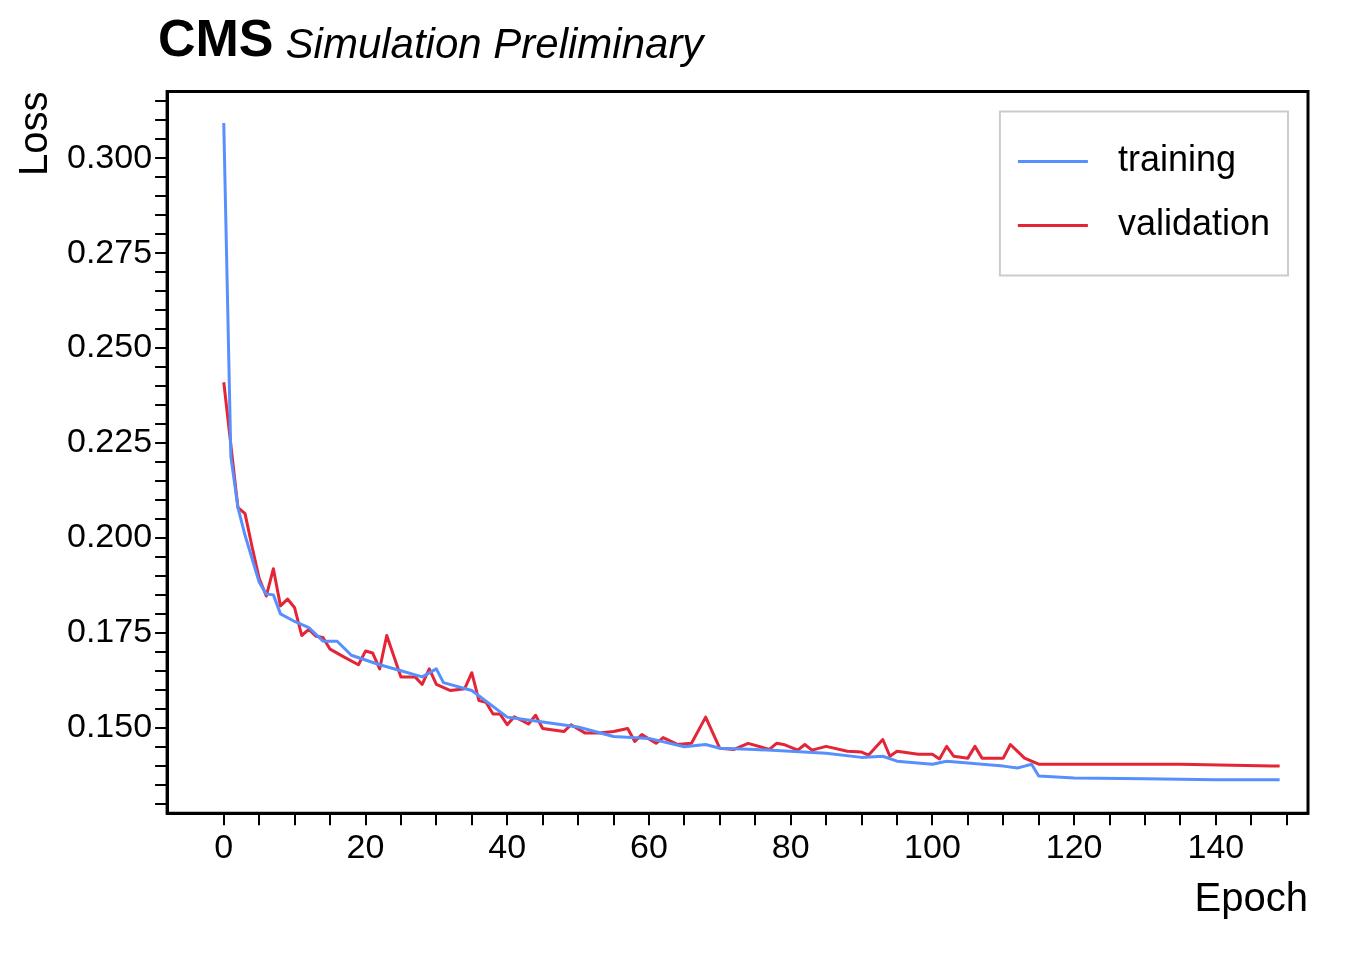 The height and width of the screenshot is (954, 1354). What do you see at coordinates (109, 155) in the screenshot?
I see `y-tick-label: 0.300` at bounding box center [109, 155].